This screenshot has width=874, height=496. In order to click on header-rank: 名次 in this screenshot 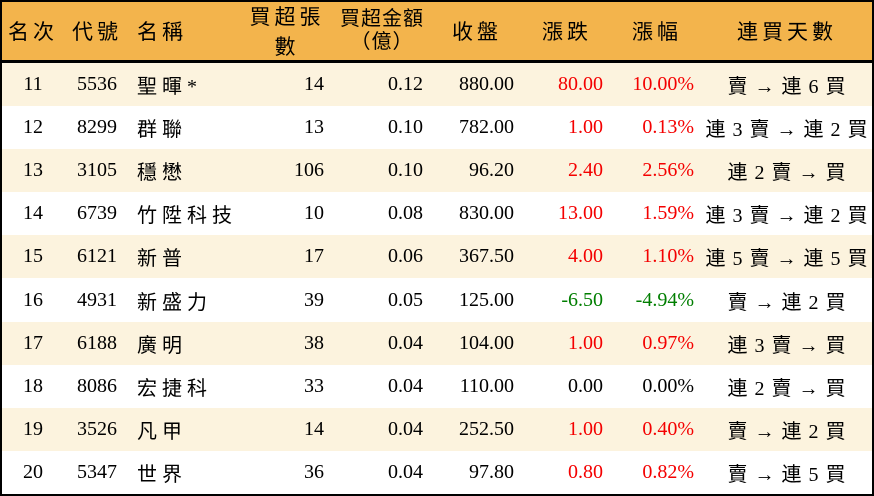, I will do `click(33, 32)`.